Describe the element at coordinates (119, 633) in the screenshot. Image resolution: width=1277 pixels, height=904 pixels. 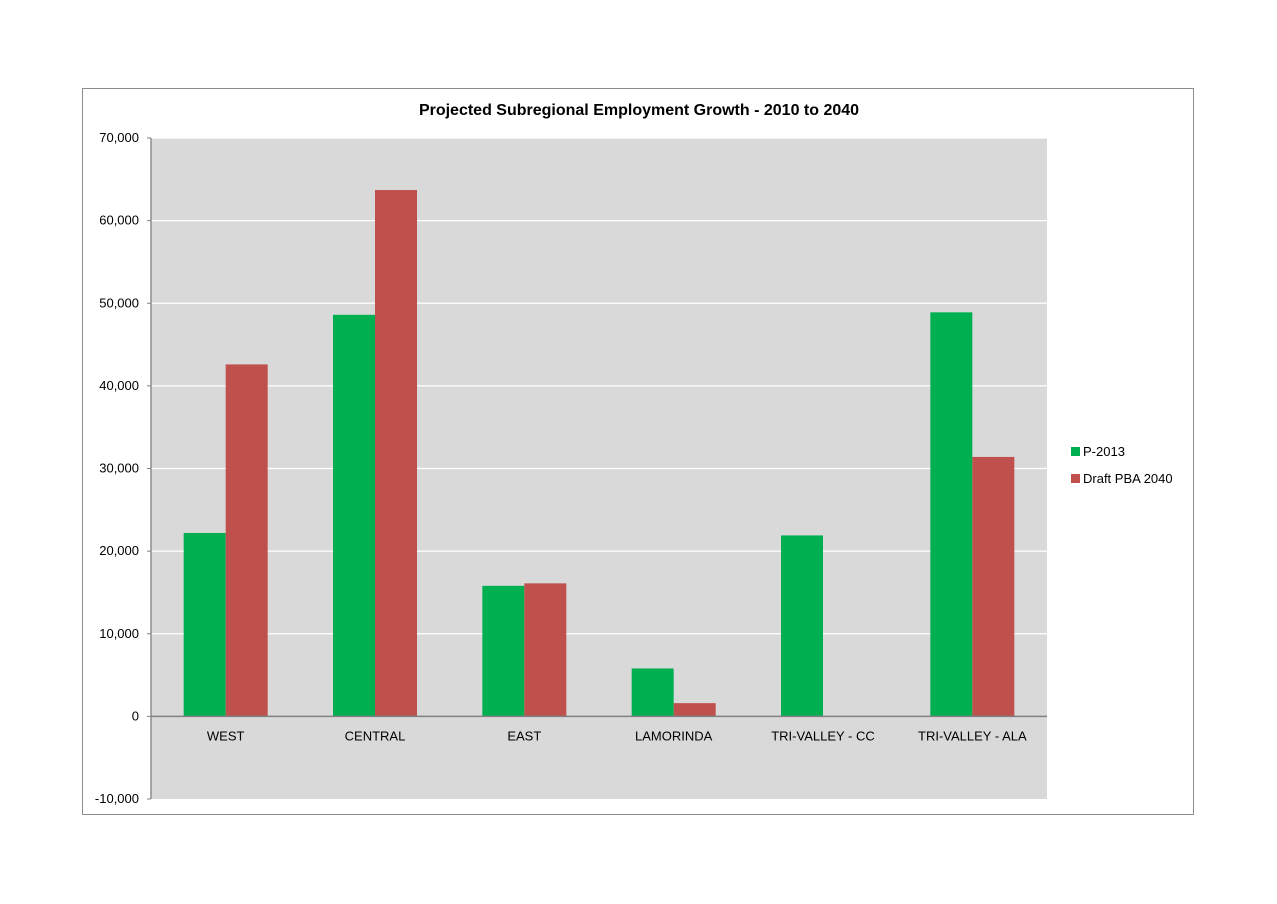
I see `y-tick-label: 10,000` at that location.